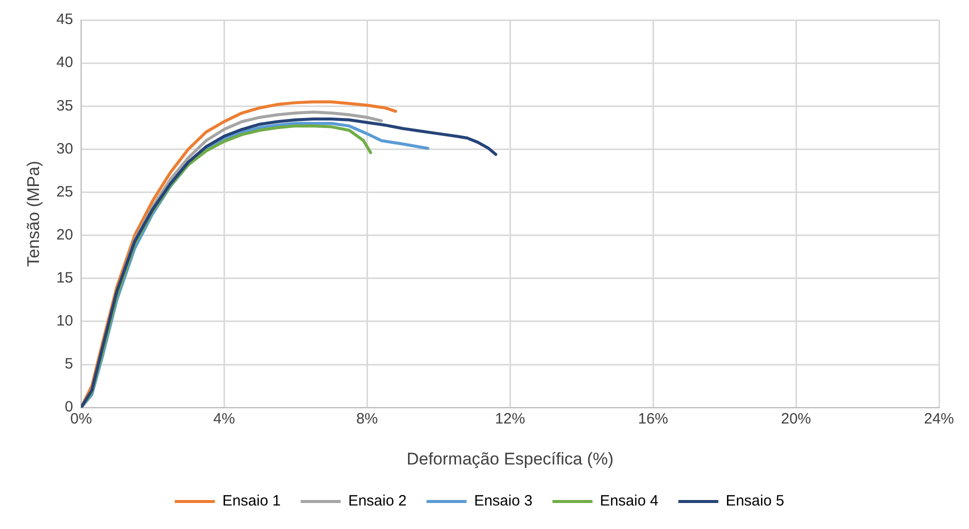  What do you see at coordinates (755, 501) in the screenshot?
I see `legend-label: Ensaio 5` at bounding box center [755, 501].